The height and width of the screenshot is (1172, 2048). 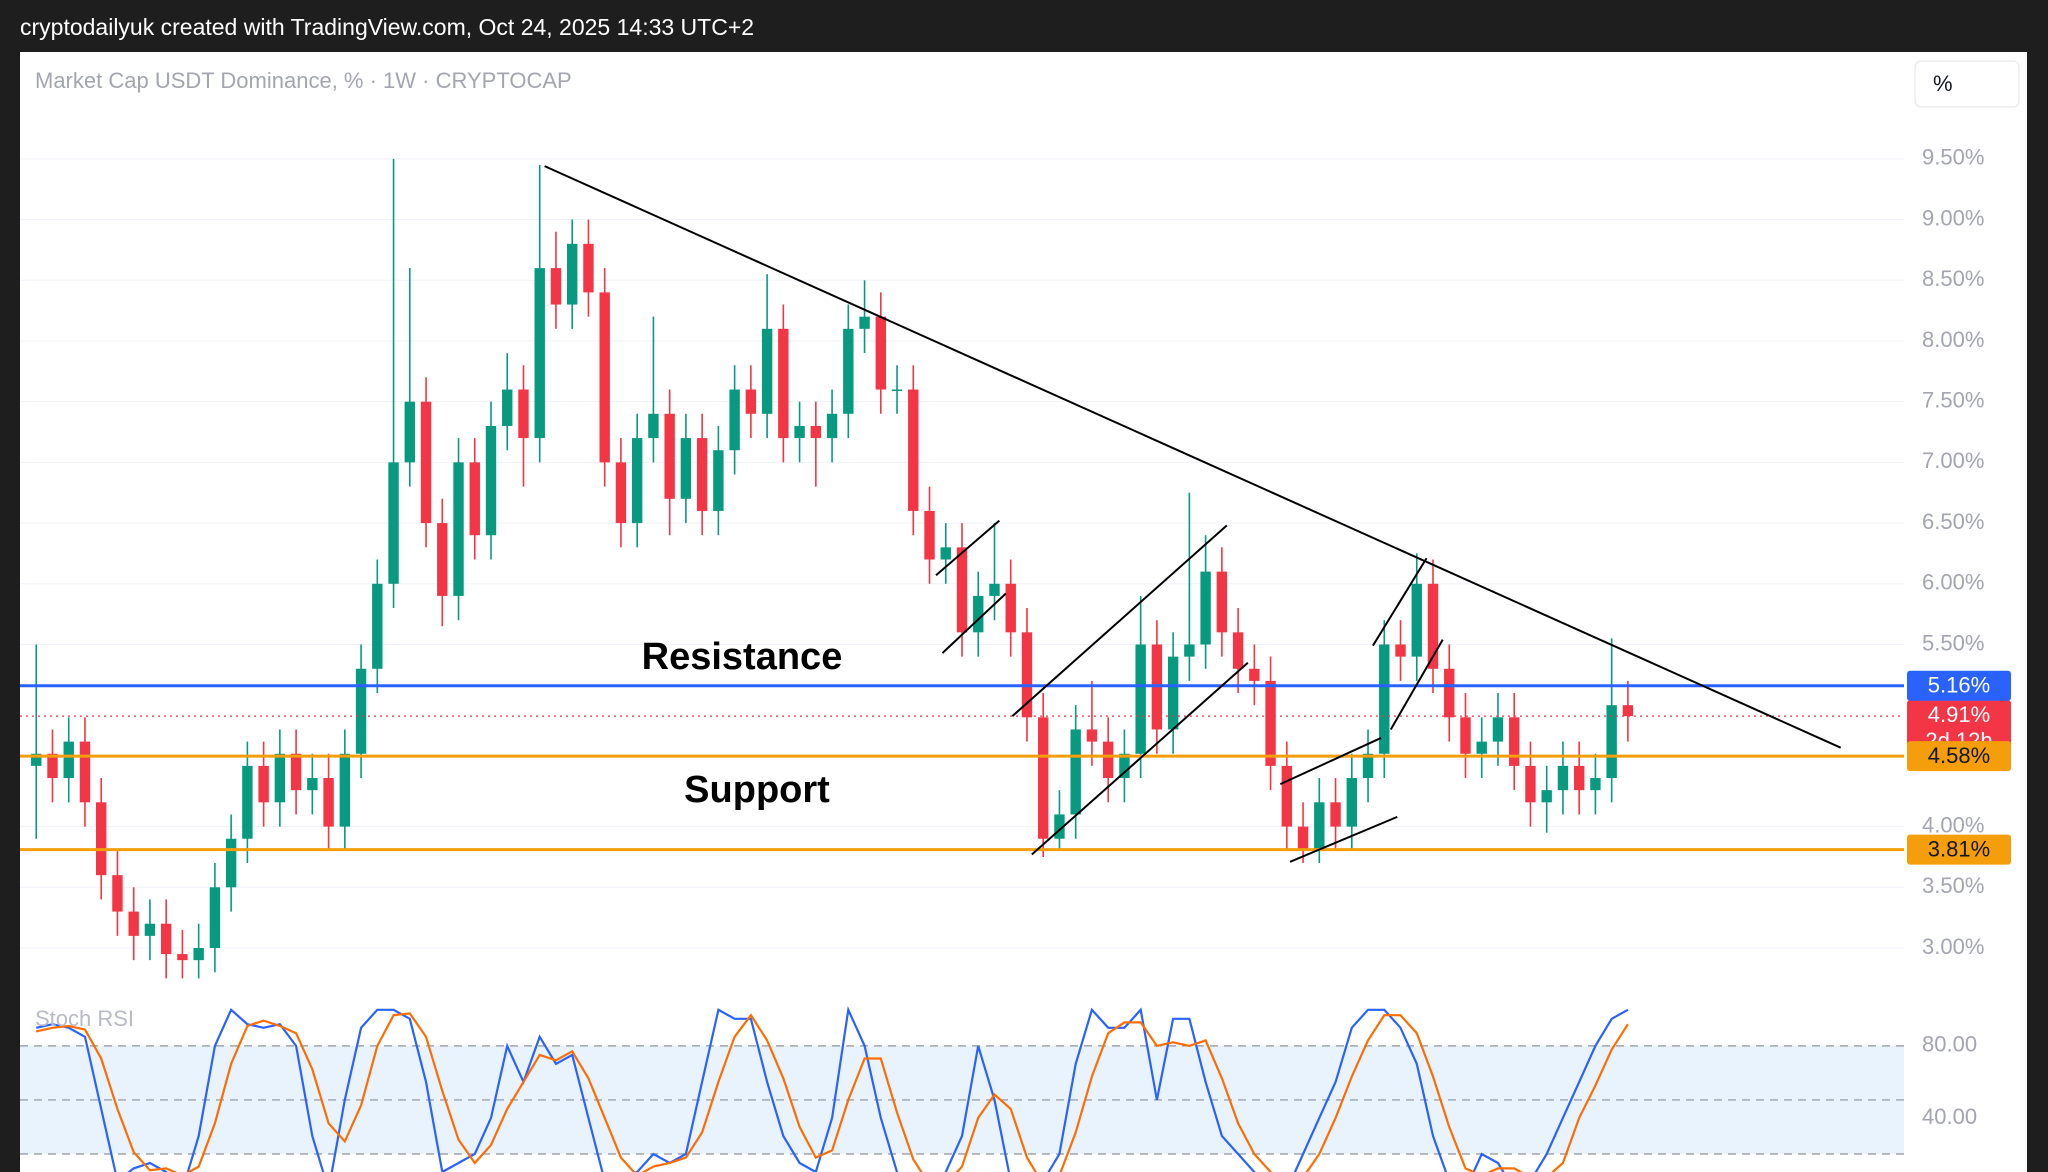 What do you see at coordinates (1953, 946) in the screenshot?
I see `y-tick-label: 3.00%` at bounding box center [1953, 946].